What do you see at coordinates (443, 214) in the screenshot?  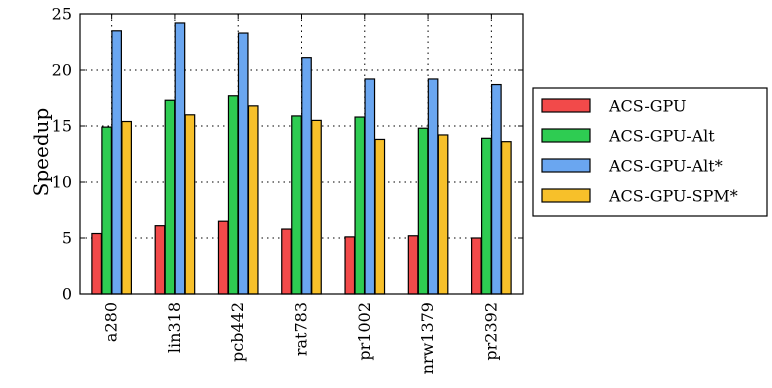 I see `bar-acs-gpu-spm-nrw1379` at bounding box center [443, 214].